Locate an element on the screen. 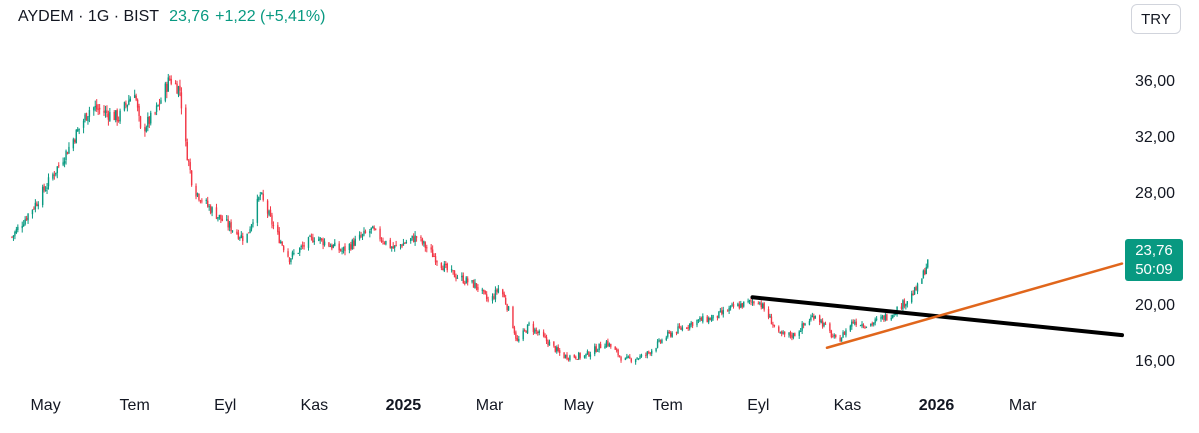  x-tick-label: Eyl is located at coordinates (225, 405).